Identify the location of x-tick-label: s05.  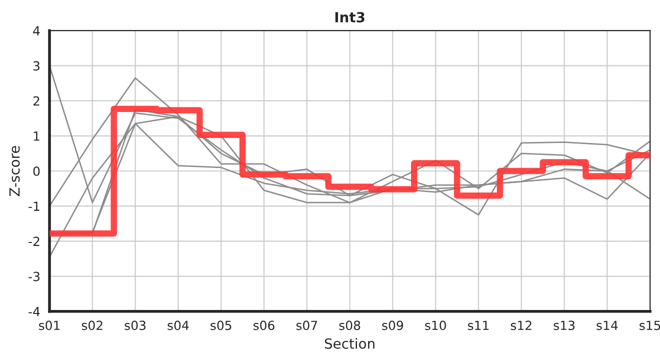
(221, 325).